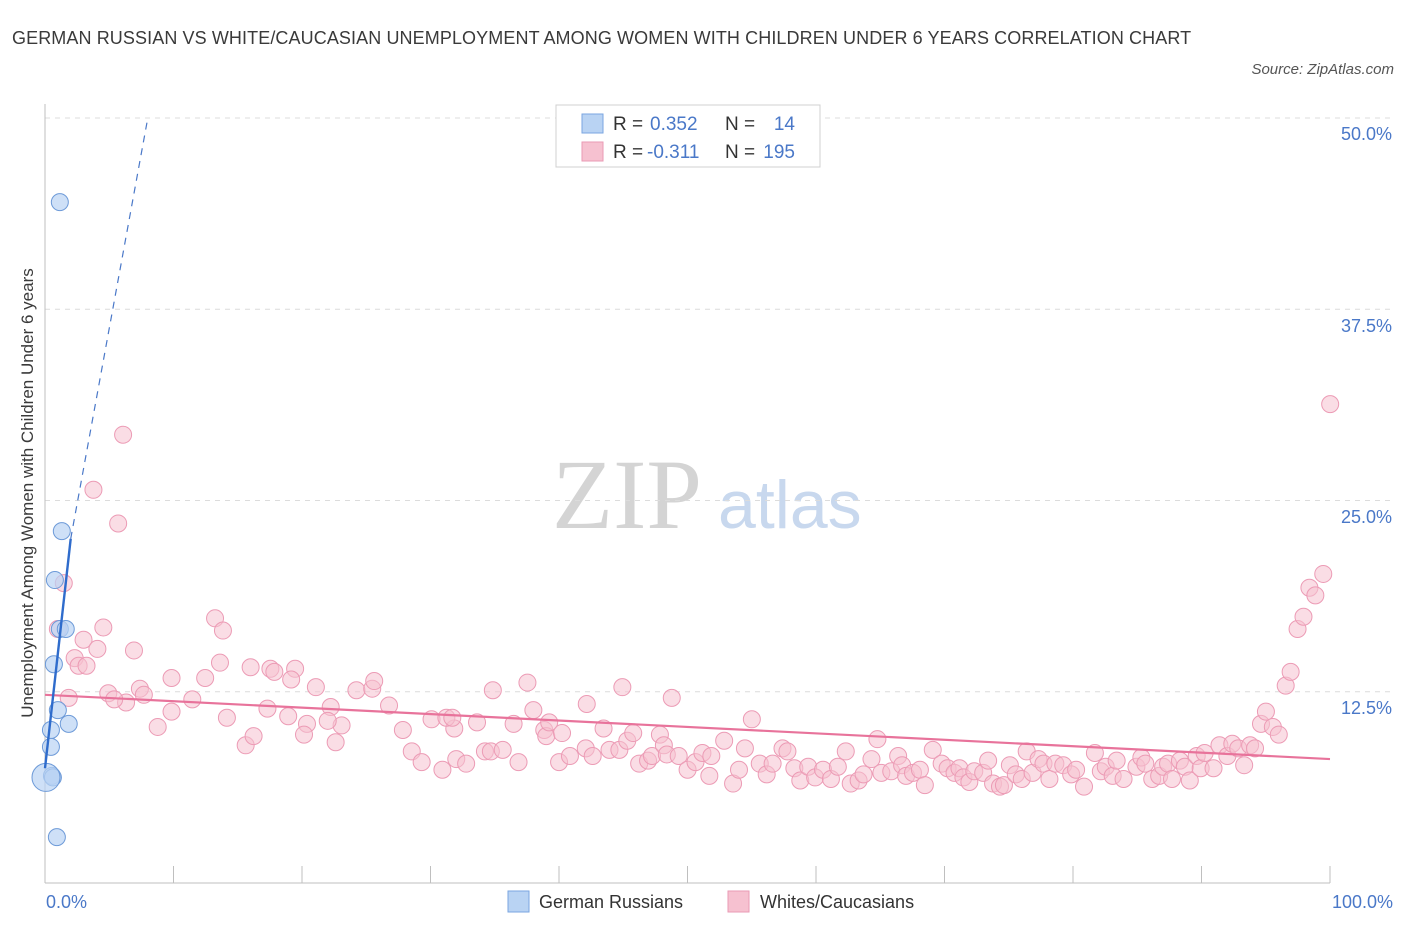 The width and height of the screenshot is (1406, 930). I want to click on watermark-atlas: atlas, so click(790, 505).